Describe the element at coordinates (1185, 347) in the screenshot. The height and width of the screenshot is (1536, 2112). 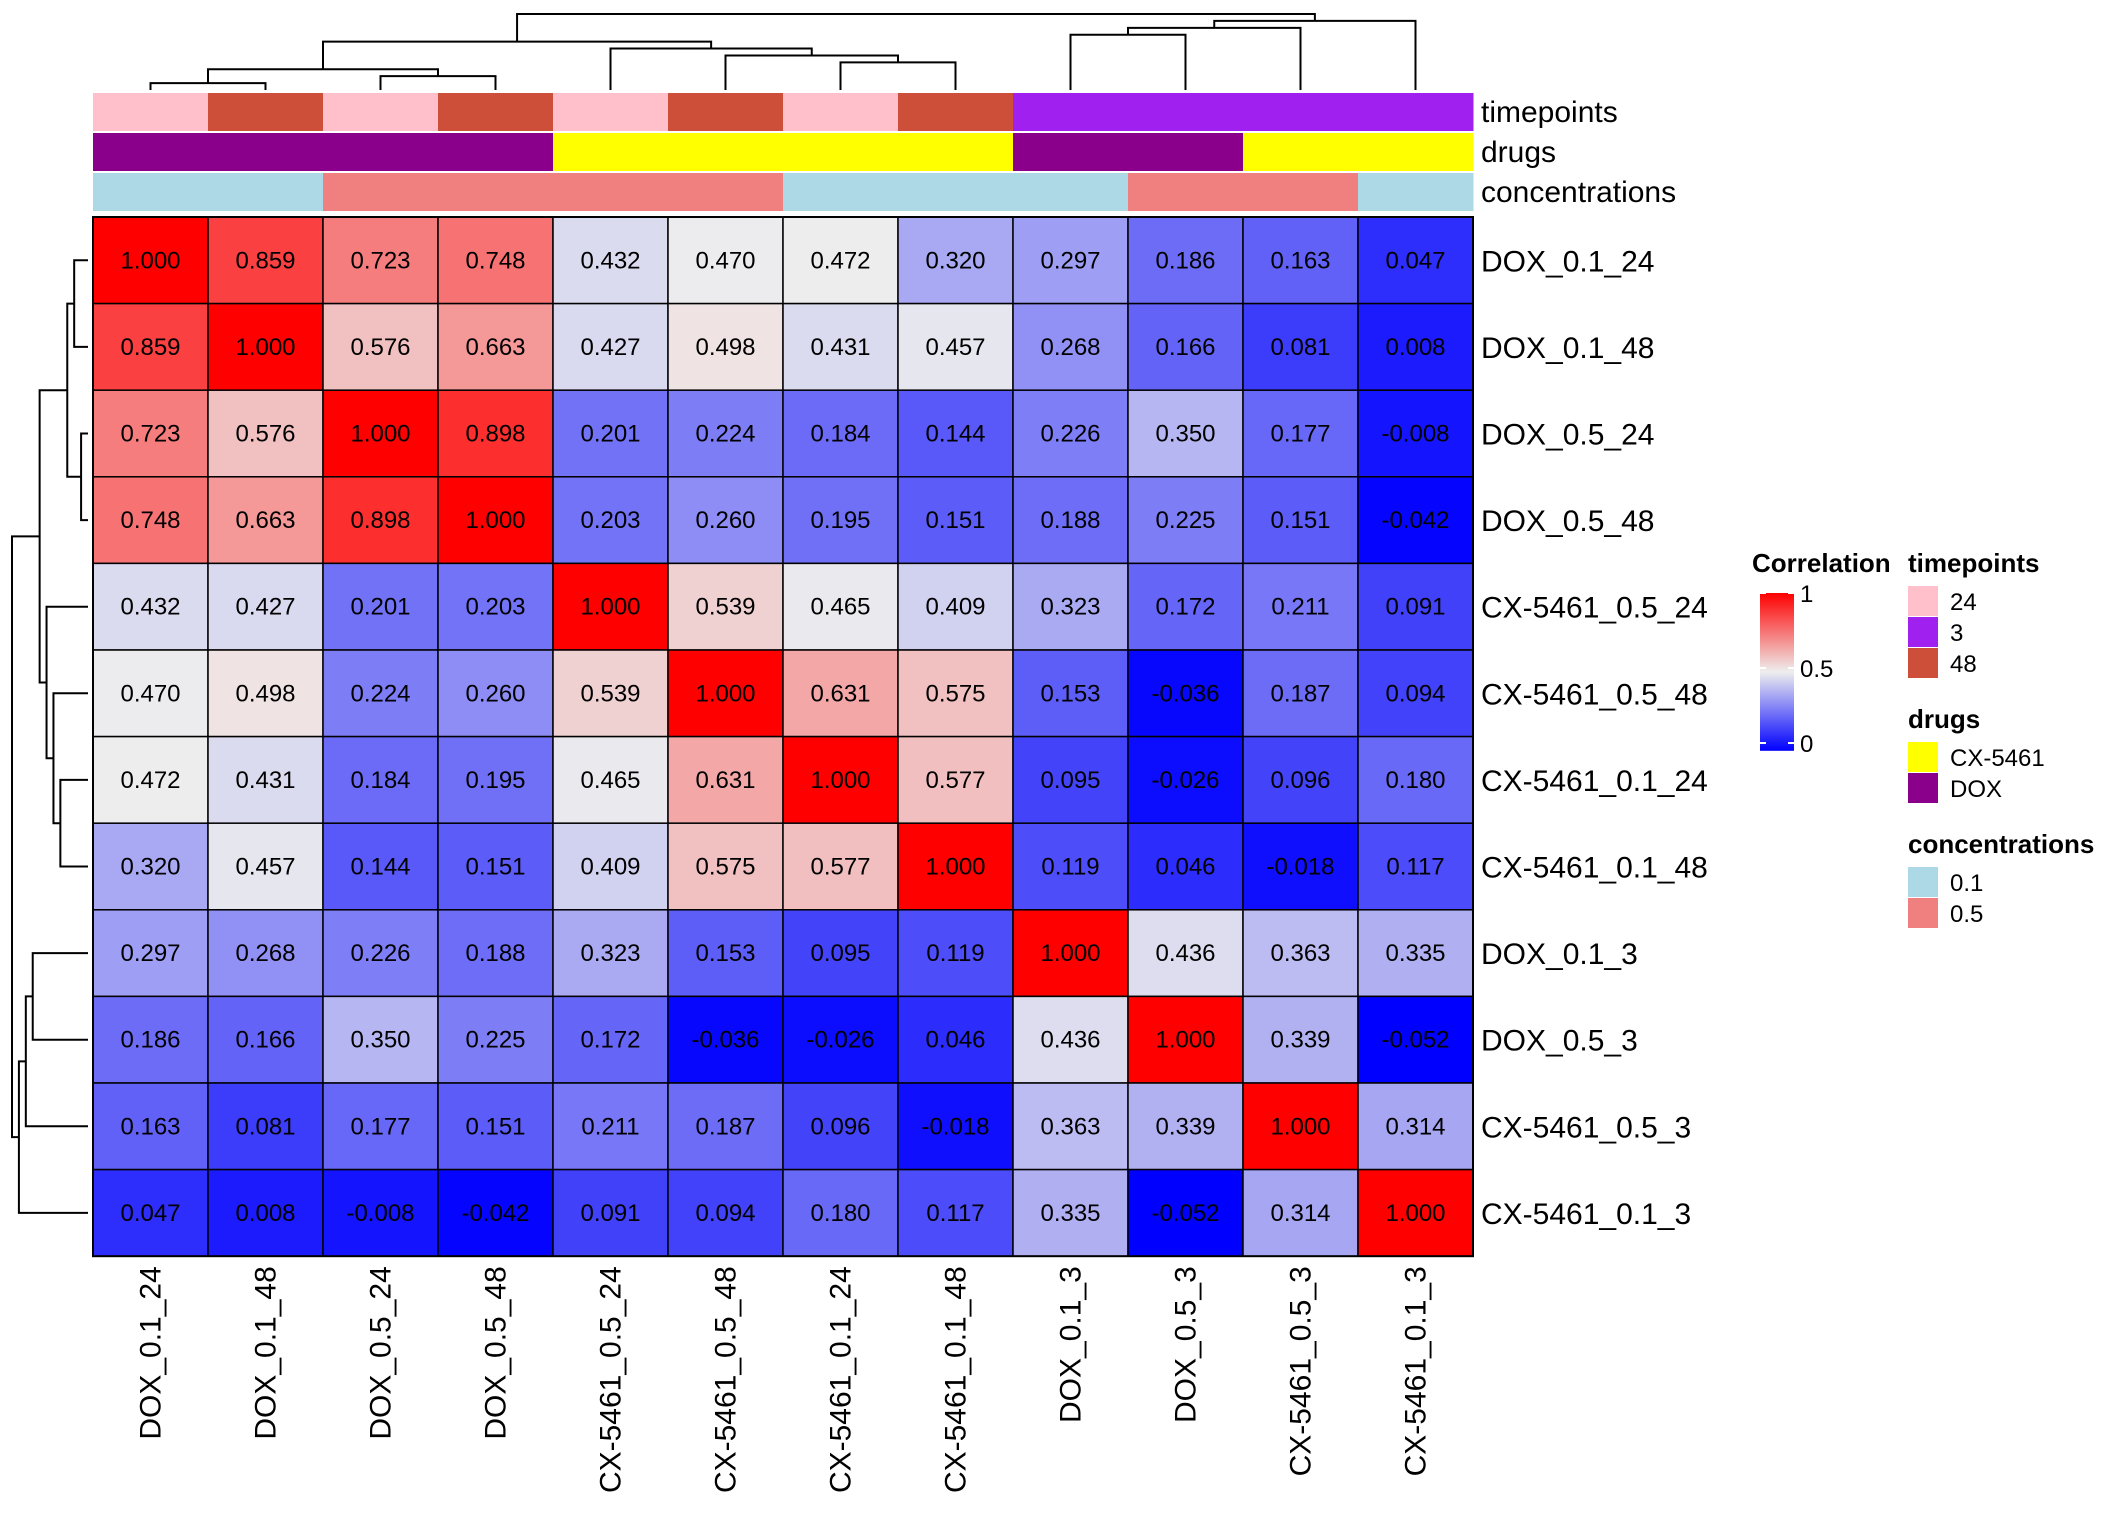
I see `cell-value-label: 0.166` at that location.